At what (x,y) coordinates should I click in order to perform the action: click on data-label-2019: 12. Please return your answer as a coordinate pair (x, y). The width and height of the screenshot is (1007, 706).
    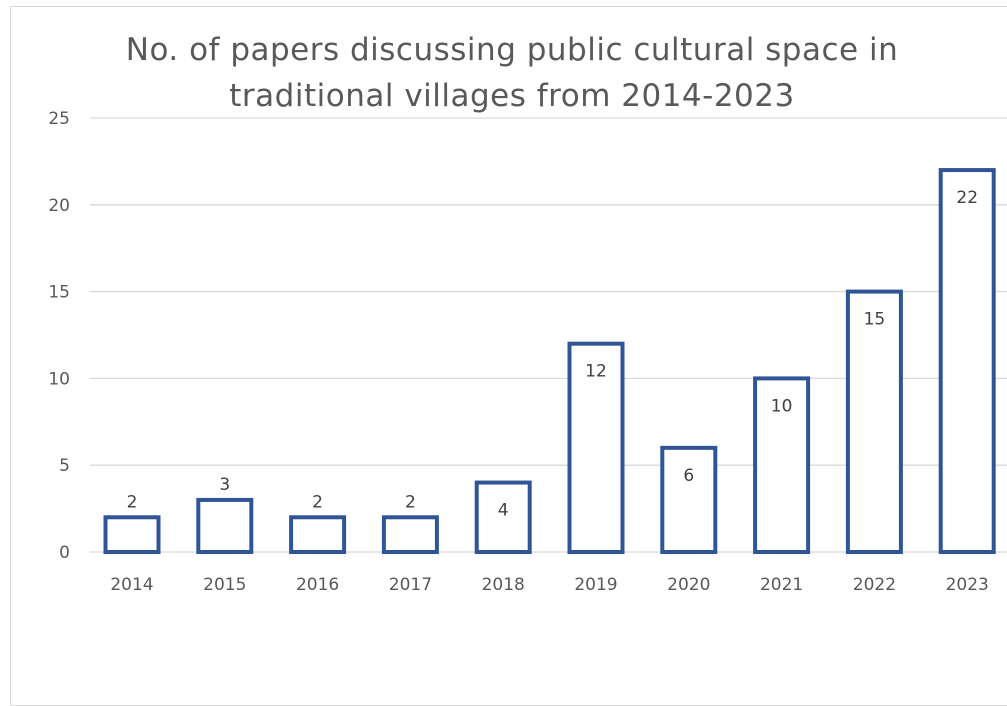
    Looking at the image, I should click on (596, 372).